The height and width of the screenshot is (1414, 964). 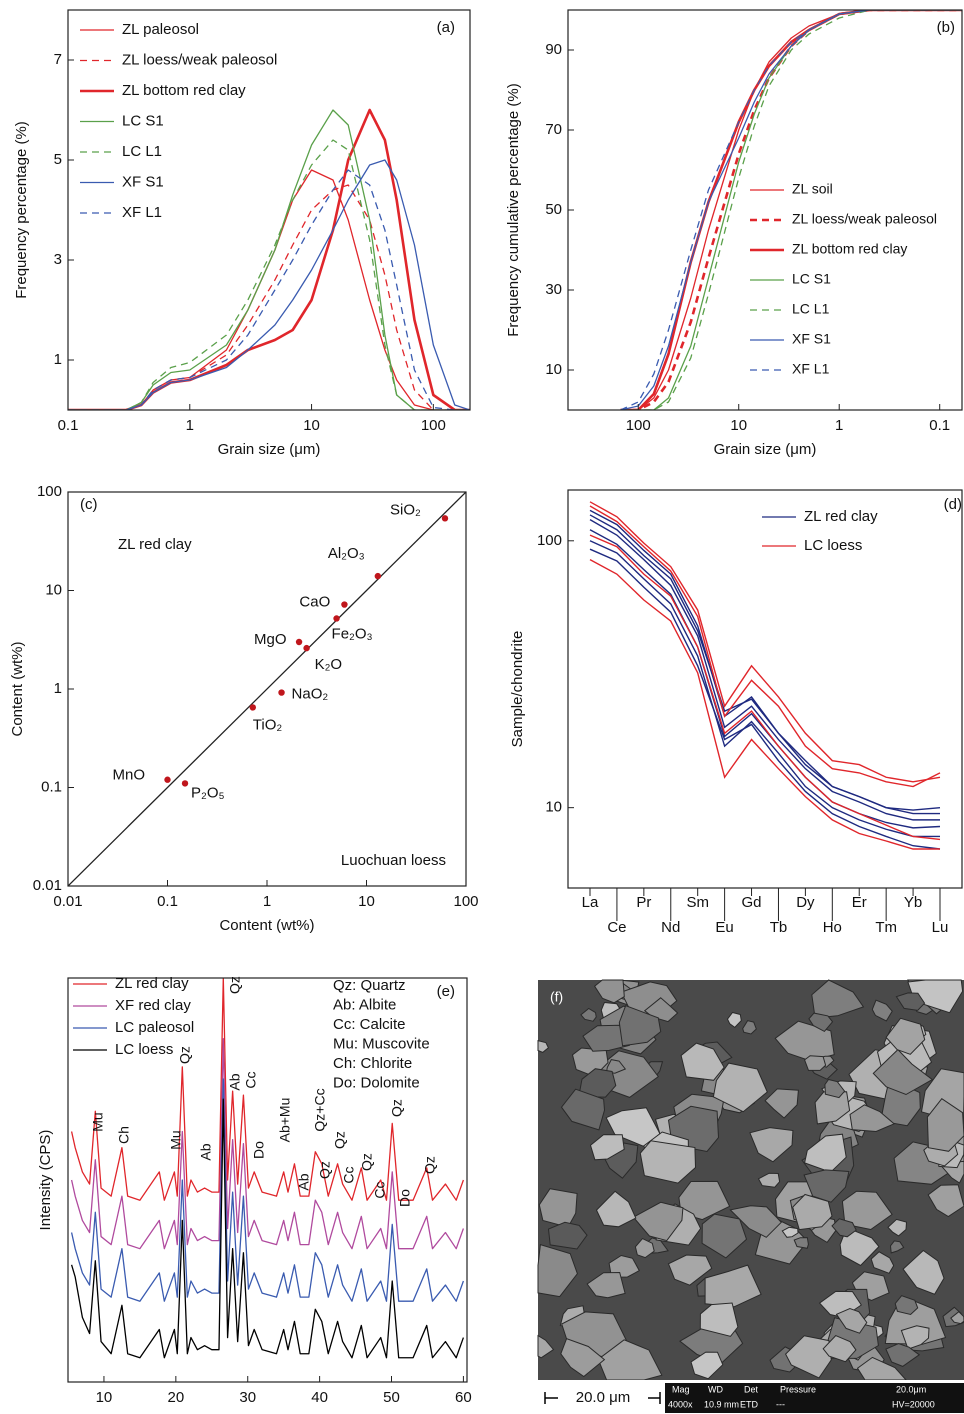 What do you see at coordinates (154, 1027) in the screenshot?
I see `legend-label: LC paleosol` at bounding box center [154, 1027].